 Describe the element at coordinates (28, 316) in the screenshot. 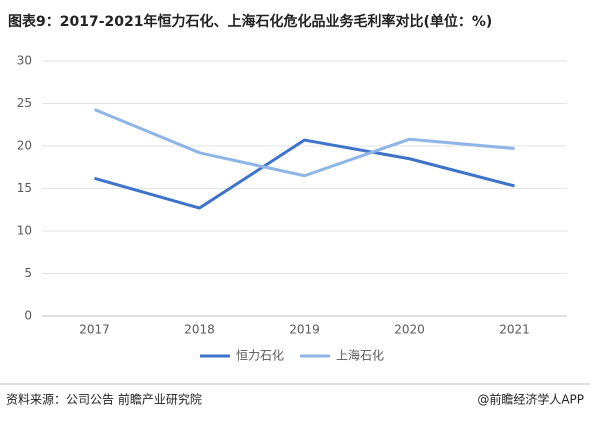

I see `y-tick-label: 0` at that location.